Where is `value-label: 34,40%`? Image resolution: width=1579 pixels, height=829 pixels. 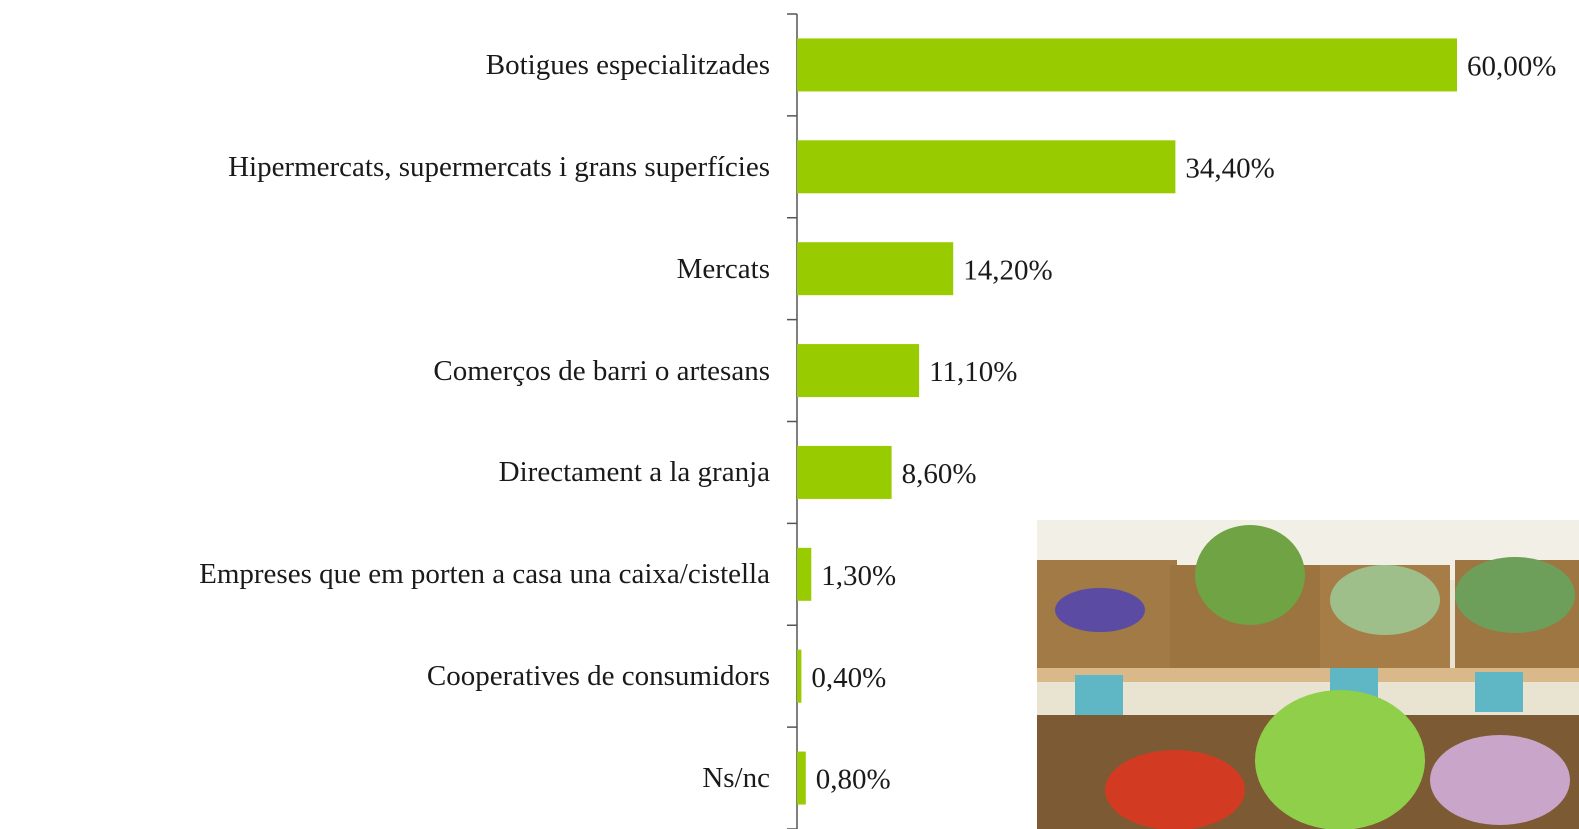 value-label: 34,40% is located at coordinates (1229, 168).